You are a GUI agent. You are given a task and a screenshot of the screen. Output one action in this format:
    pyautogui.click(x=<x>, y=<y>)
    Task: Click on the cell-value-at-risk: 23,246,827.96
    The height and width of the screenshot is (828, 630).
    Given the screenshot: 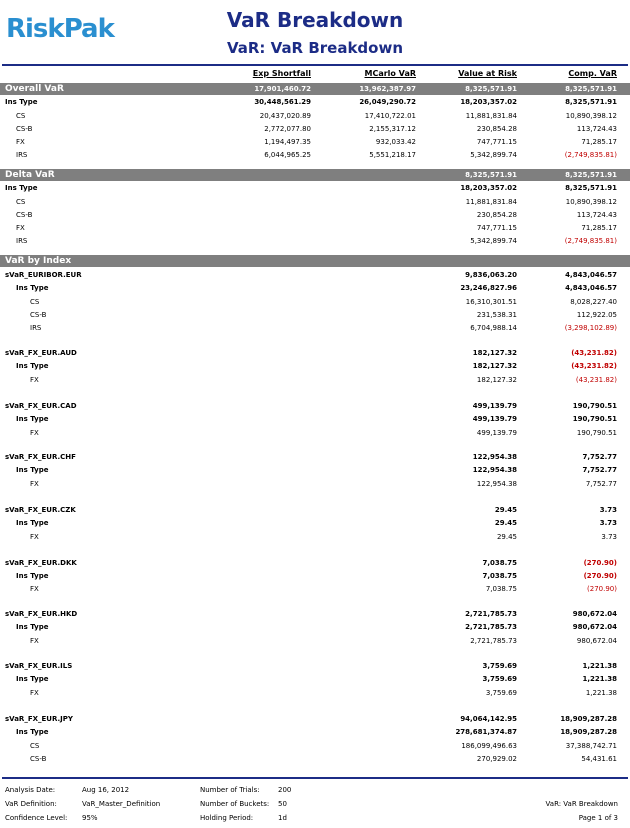 What is the action you would take?
    pyautogui.click(x=488, y=288)
    